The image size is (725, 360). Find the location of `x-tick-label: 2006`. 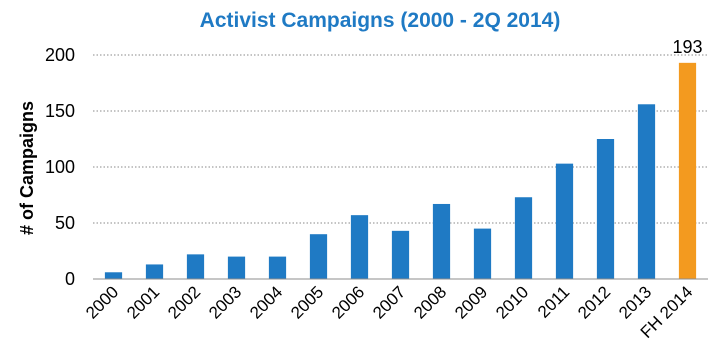

x-tick-label: 2006 is located at coordinates (348, 302).